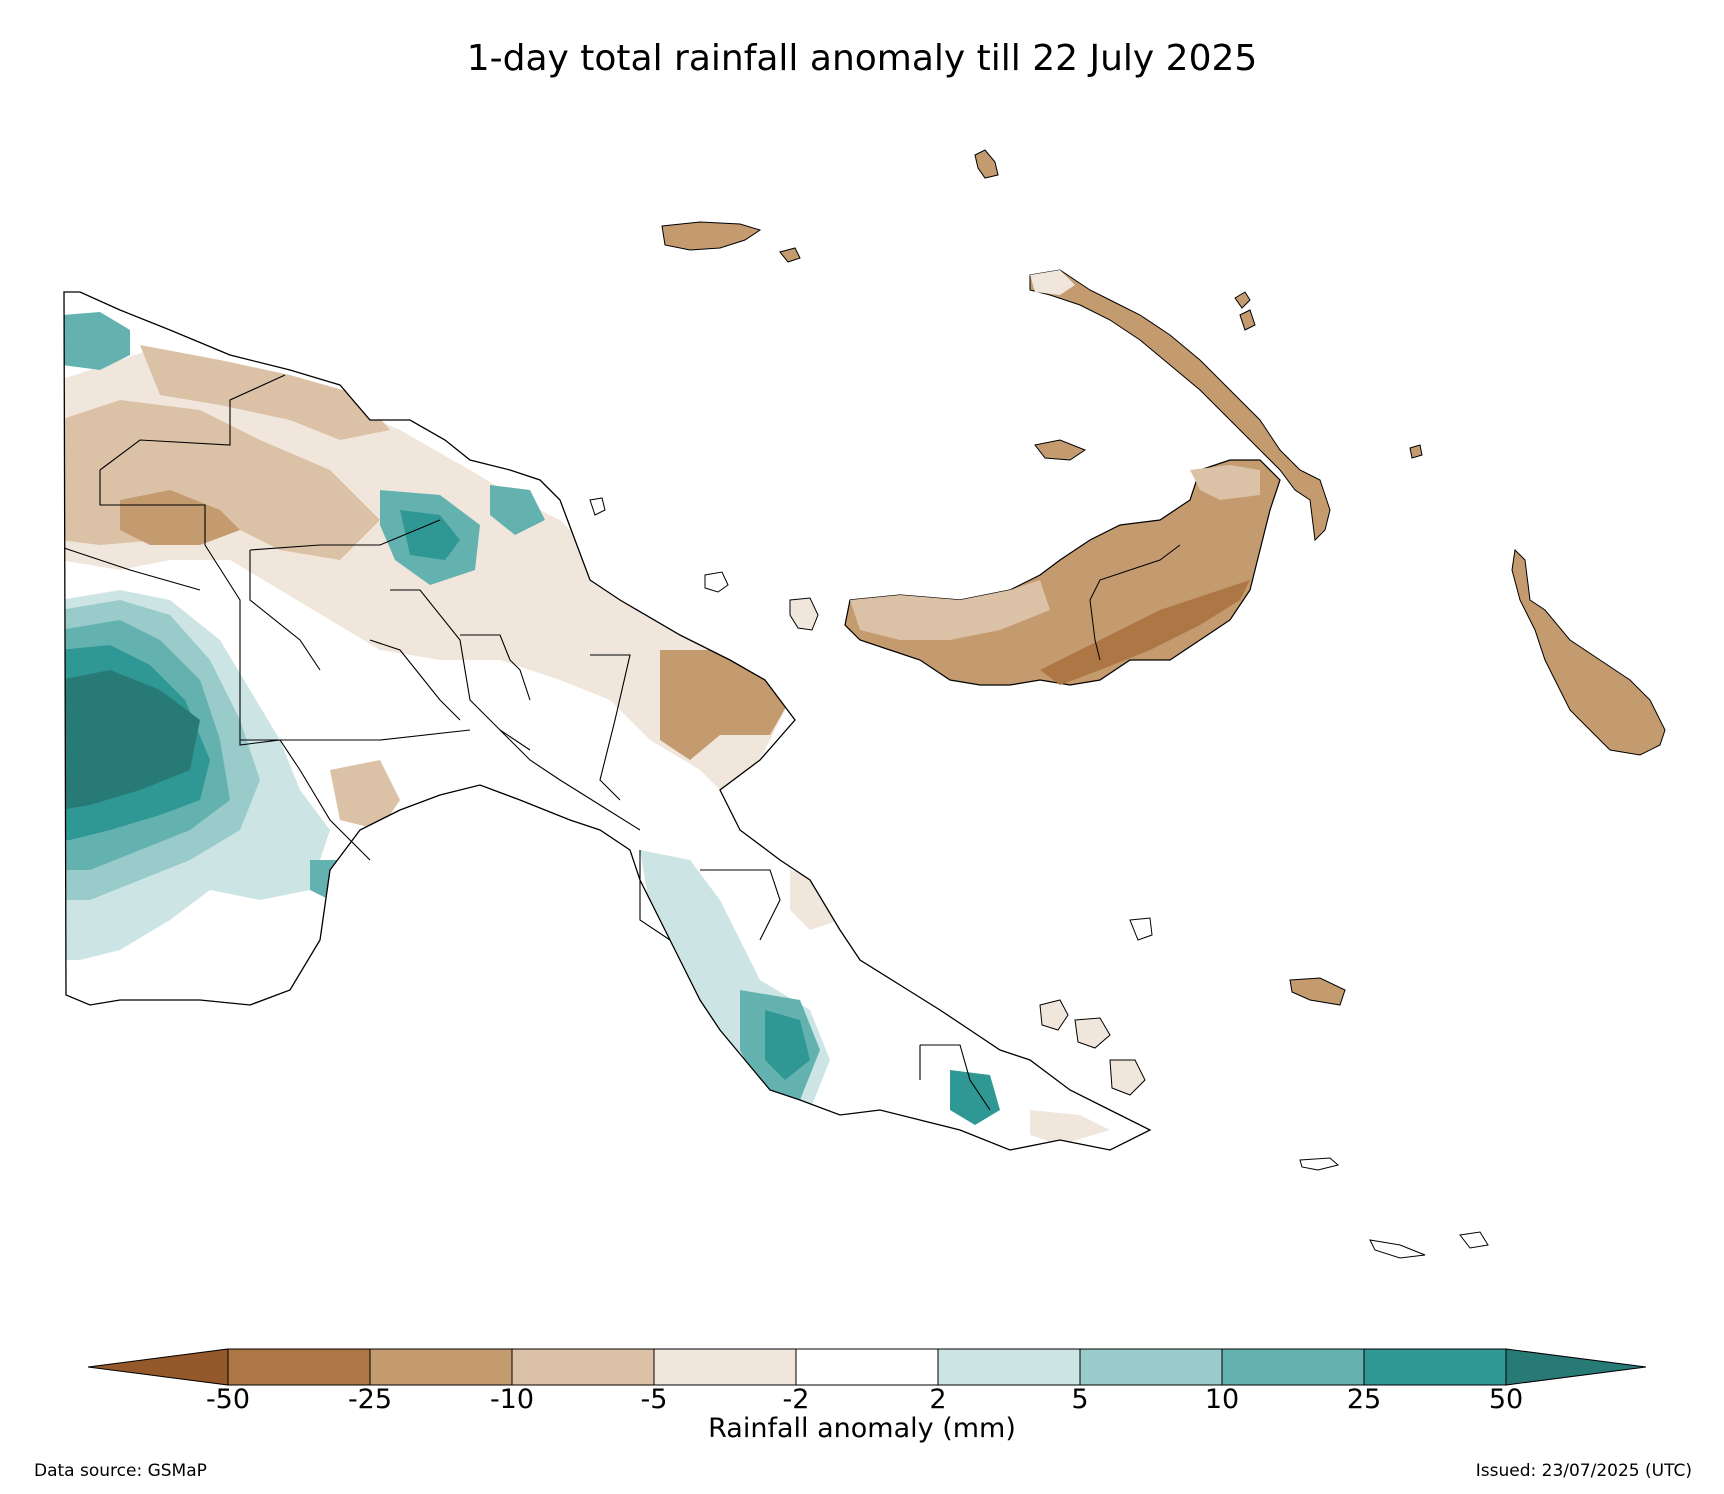  Describe the element at coordinates (1474, 1240) in the screenshot. I see `rossel-island` at that location.